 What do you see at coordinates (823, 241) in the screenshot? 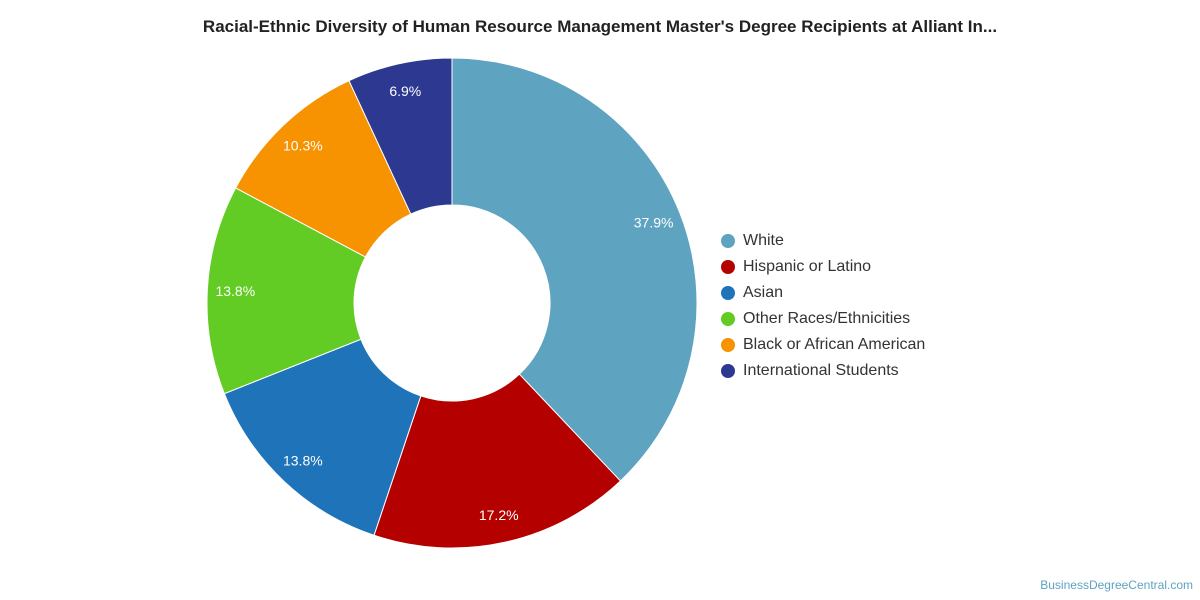
I see `legend-item-0: White` at bounding box center [823, 241].